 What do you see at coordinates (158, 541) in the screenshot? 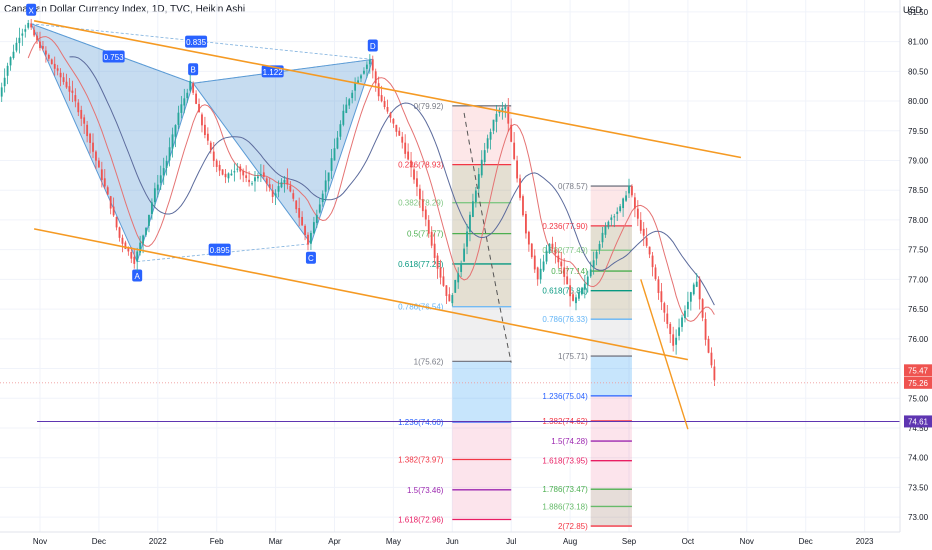
I see `x-tick-label: 2022` at bounding box center [158, 541].